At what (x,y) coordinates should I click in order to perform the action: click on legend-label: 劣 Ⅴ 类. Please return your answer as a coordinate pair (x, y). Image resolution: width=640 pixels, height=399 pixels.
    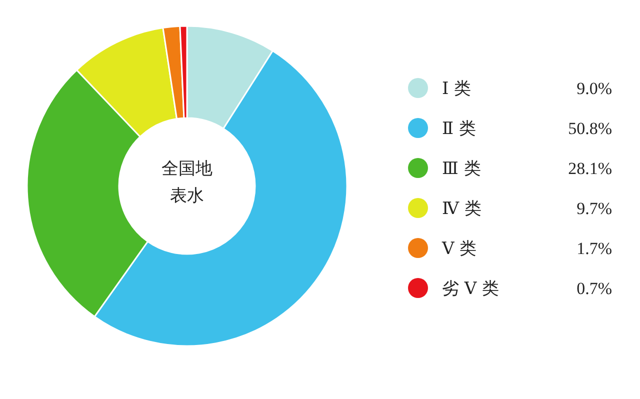
    Looking at the image, I should click on (471, 289).